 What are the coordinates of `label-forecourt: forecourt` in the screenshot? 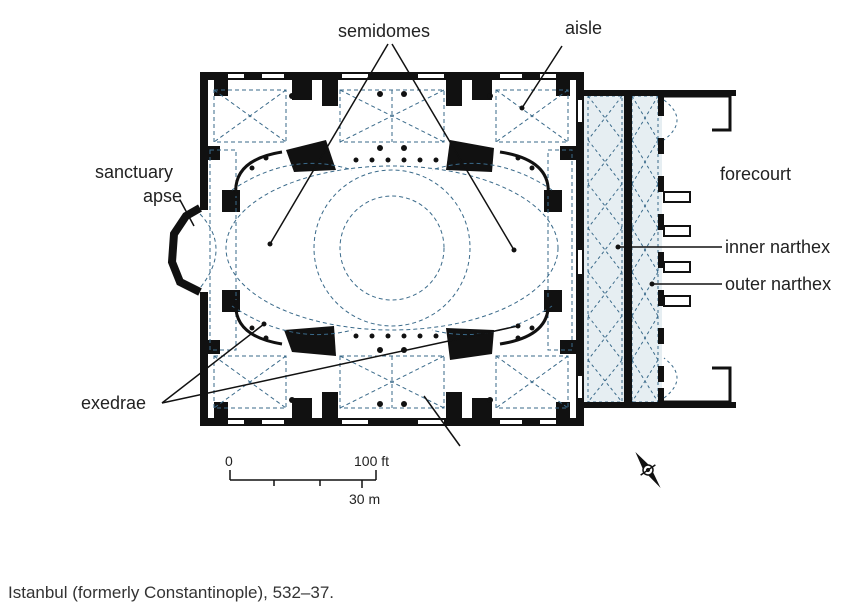 It's located at (755, 174).